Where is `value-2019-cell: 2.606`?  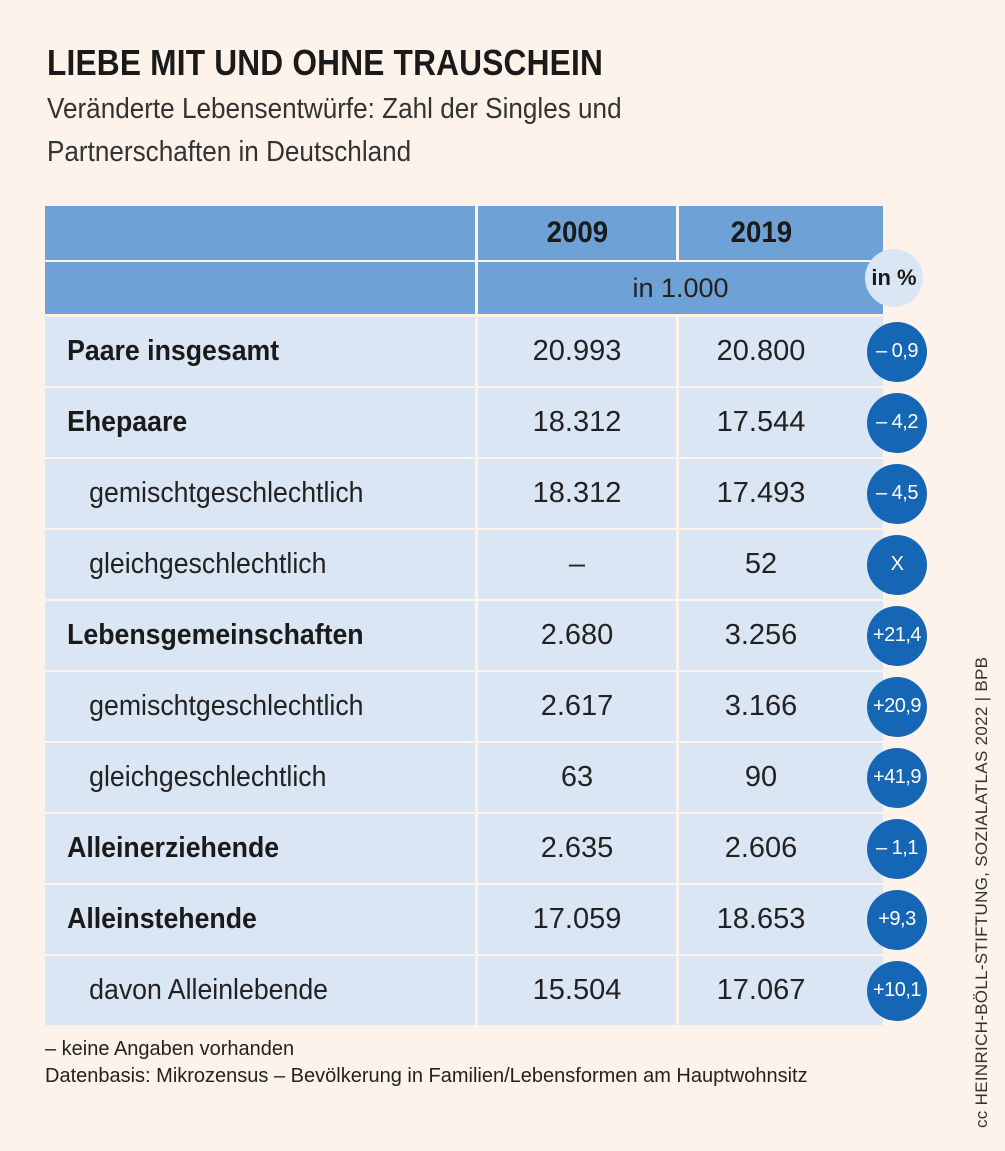
value-2019-cell: 2.606 is located at coordinates (781, 848).